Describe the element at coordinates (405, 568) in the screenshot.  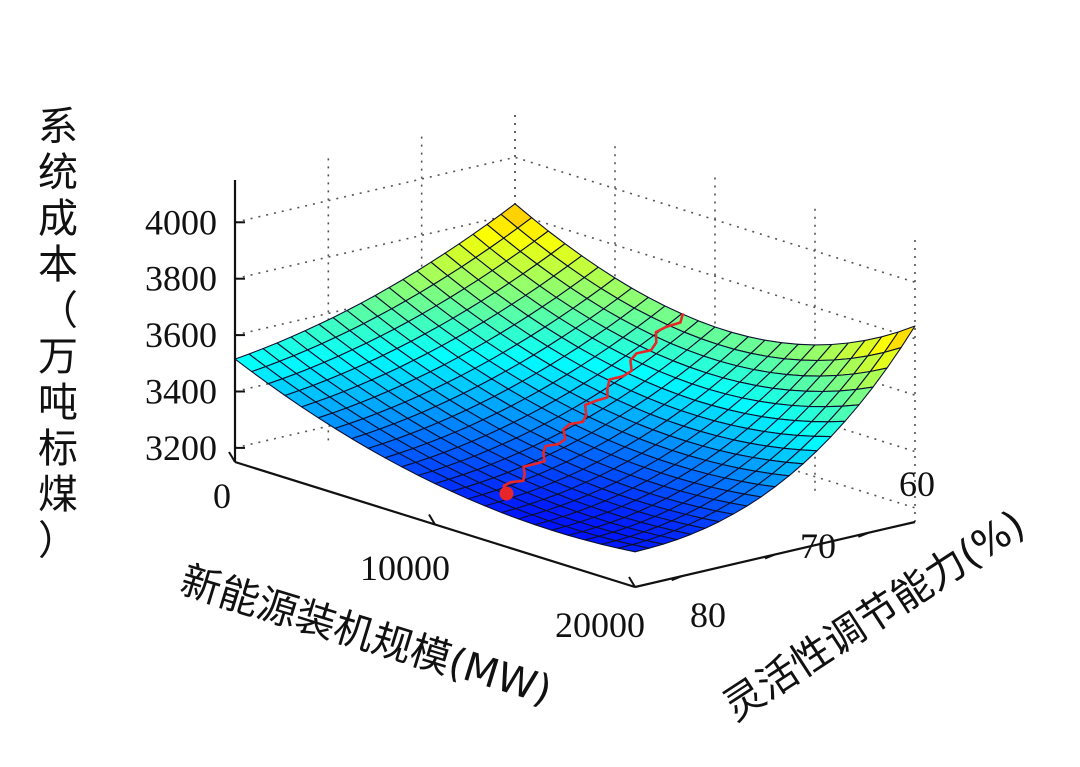
I see `x-tick-label: 10000` at that location.